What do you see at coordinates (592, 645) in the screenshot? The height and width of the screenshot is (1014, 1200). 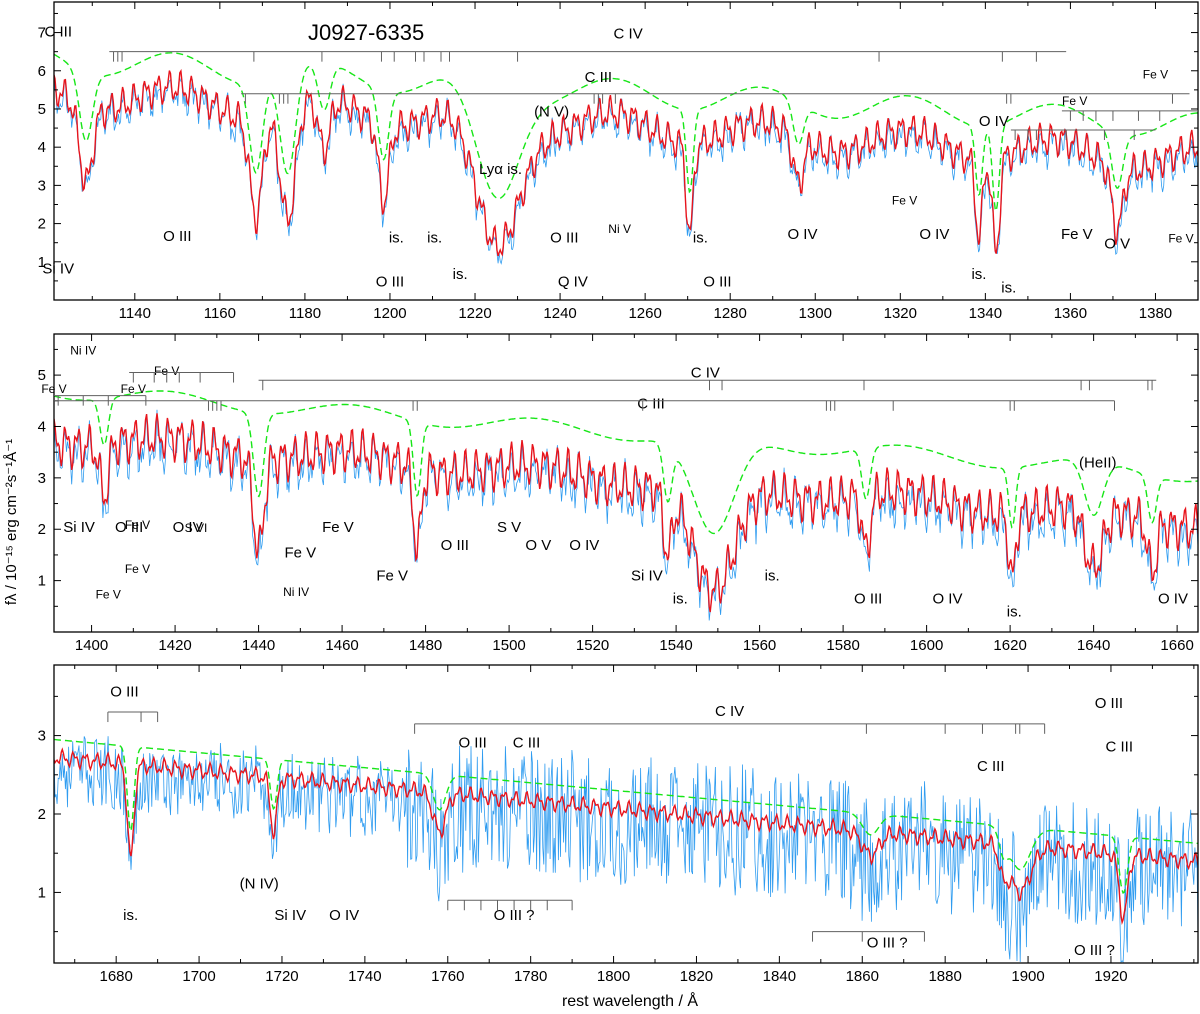 I see `x-tick-label: 1520` at bounding box center [592, 645].